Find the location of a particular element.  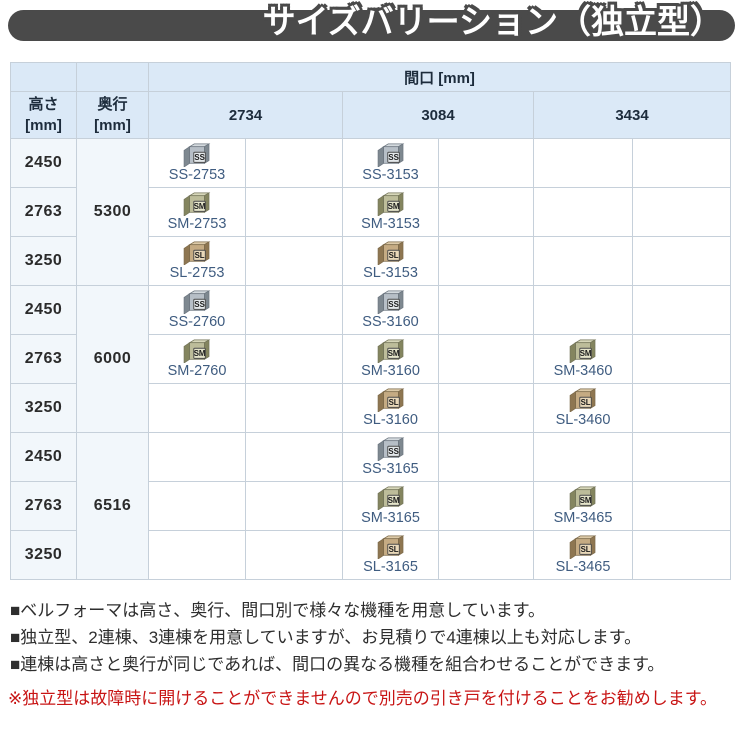

product-cell: SS SS-3153 is located at coordinates (390, 163).